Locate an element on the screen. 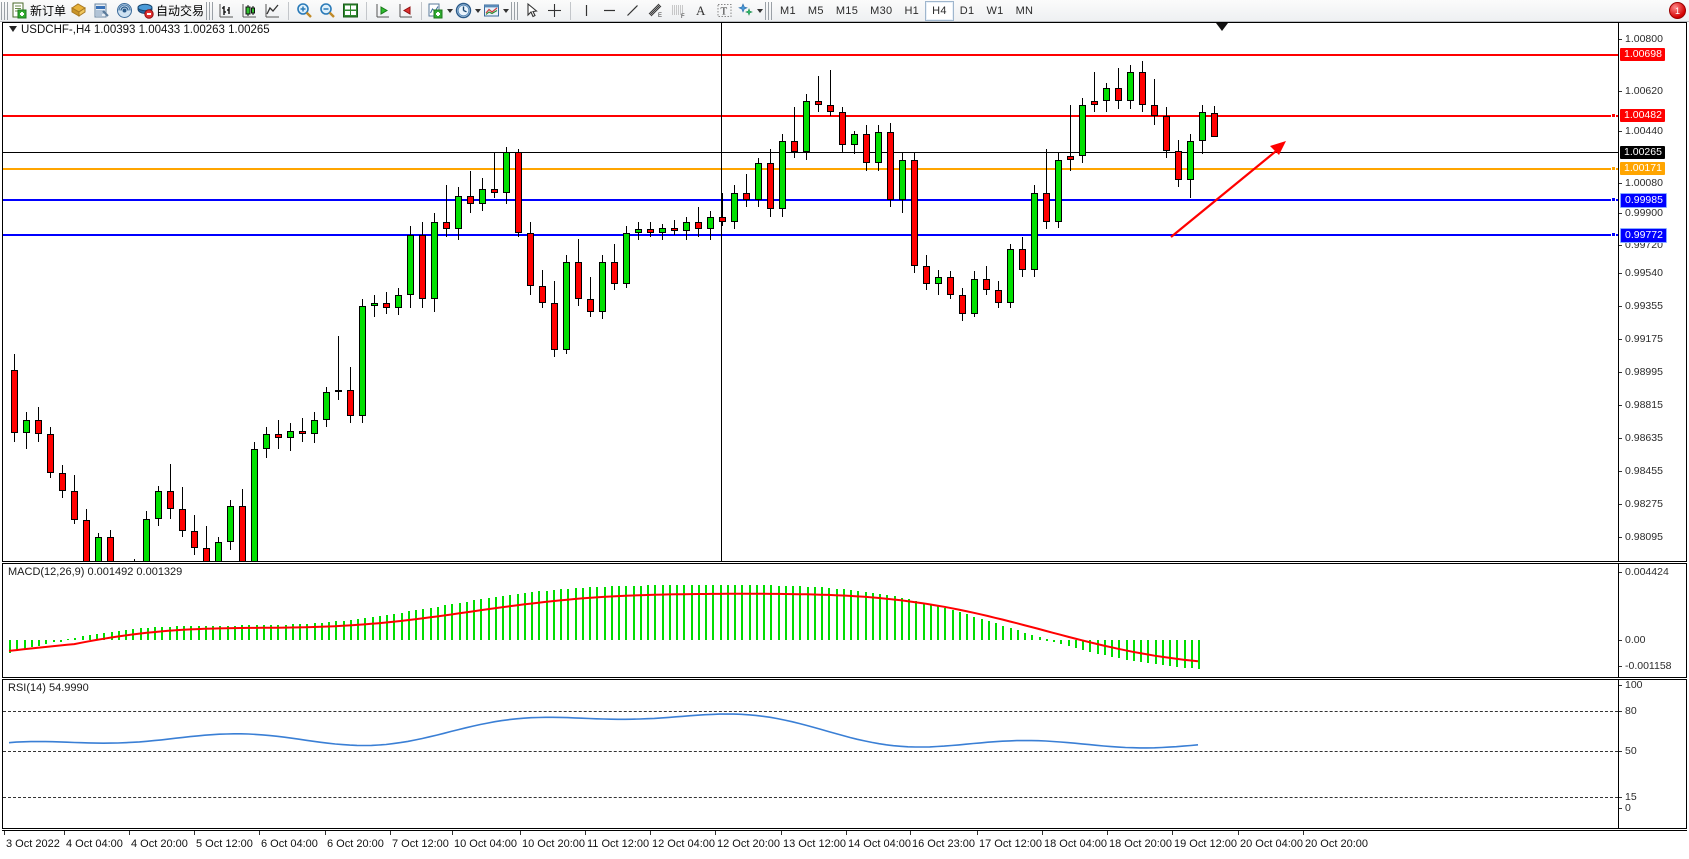 This screenshot has height=859, width=1689. data-window-button is located at coordinates (101, 11).